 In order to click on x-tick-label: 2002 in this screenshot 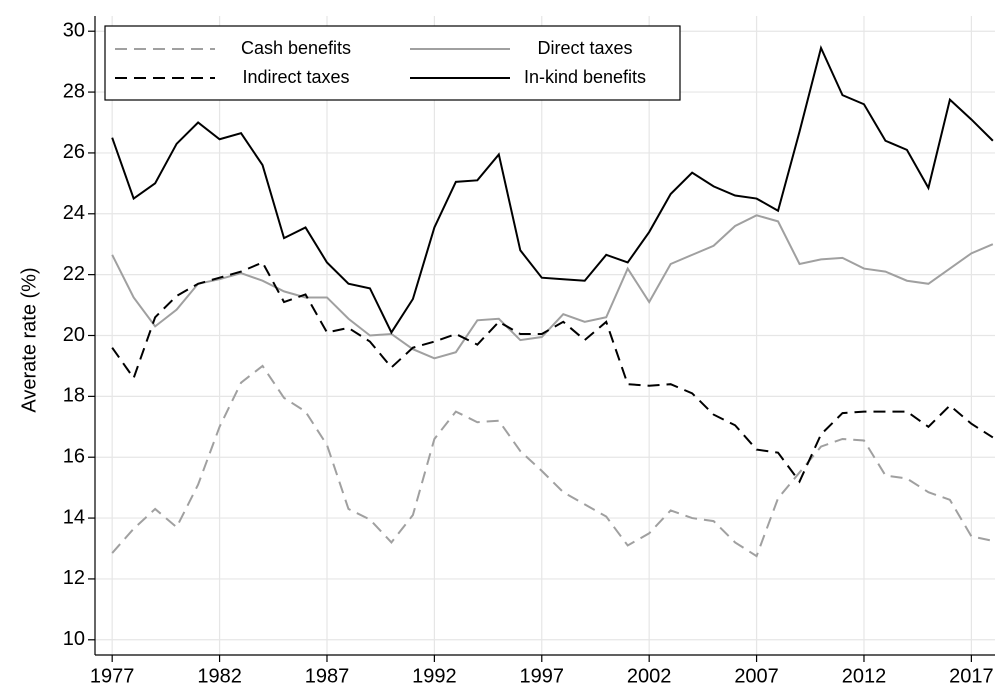, I will do `click(649, 676)`.